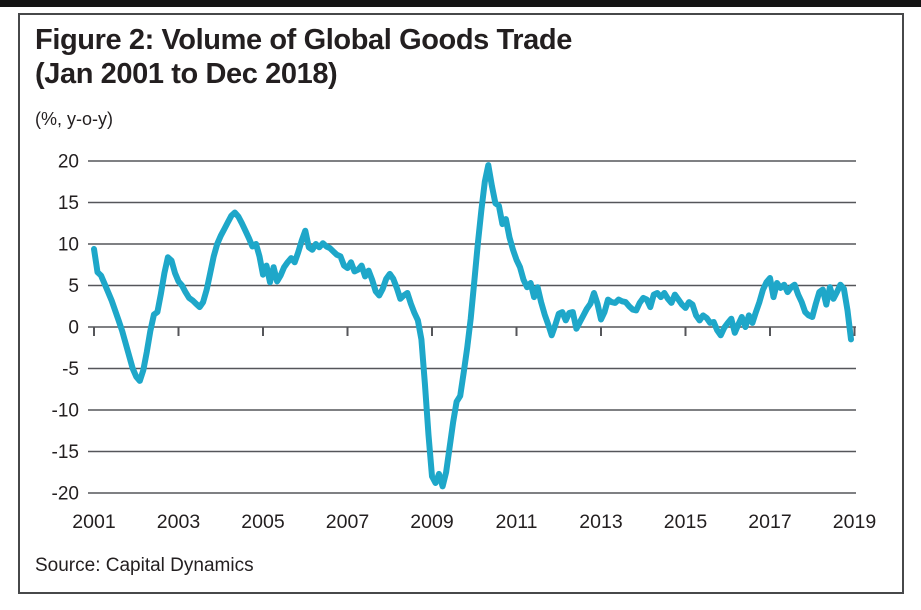 The width and height of the screenshot is (921, 610). What do you see at coordinates (186, 74) in the screenshot?
I see `figure-title-line2: (Jan 2001 to Dec 2018)` at bounding box center [186, 74].